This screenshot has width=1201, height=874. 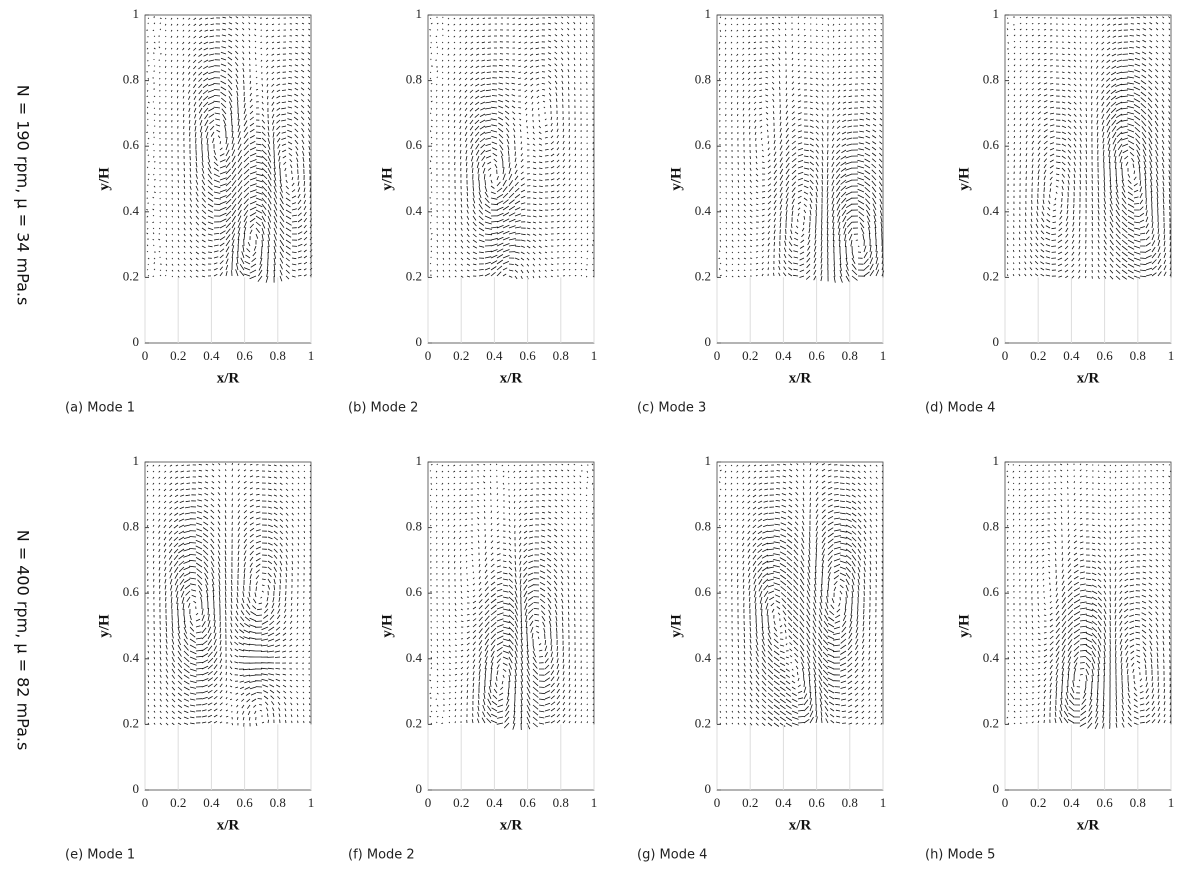 What do you see at coordinates (671, 408) in the screenshot?
I see `caption: (c) Mode 3` at bounding box center [671, 408].